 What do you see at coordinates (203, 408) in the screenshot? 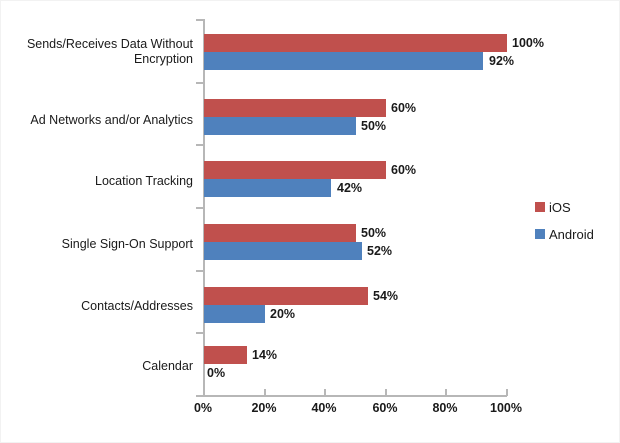
I see `value-axis-label: 0%` at bounding box center [203, 408].